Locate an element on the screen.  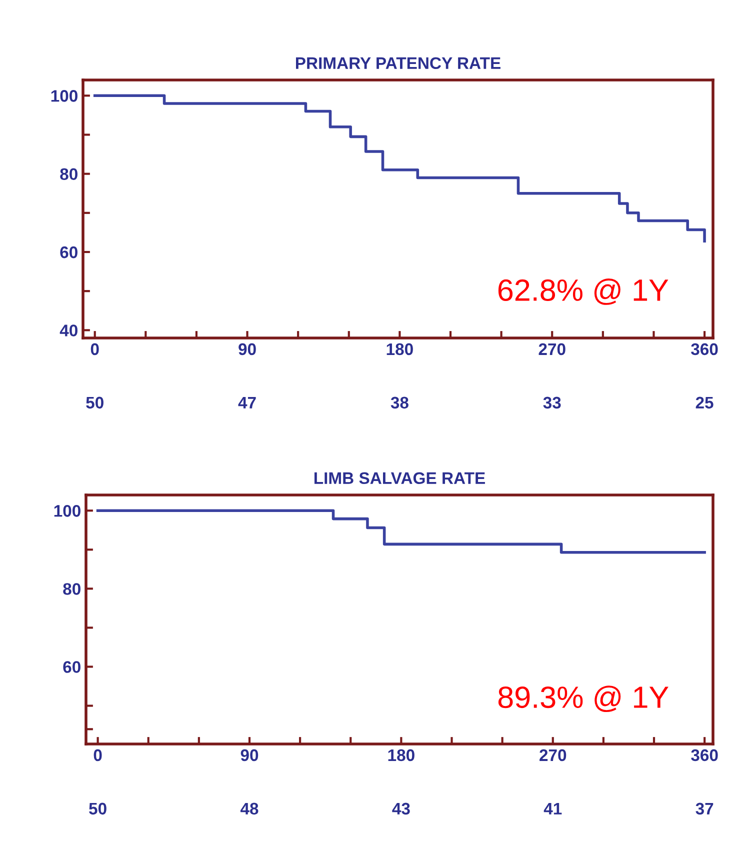
text: 48 is located at coordinates (249, 808).